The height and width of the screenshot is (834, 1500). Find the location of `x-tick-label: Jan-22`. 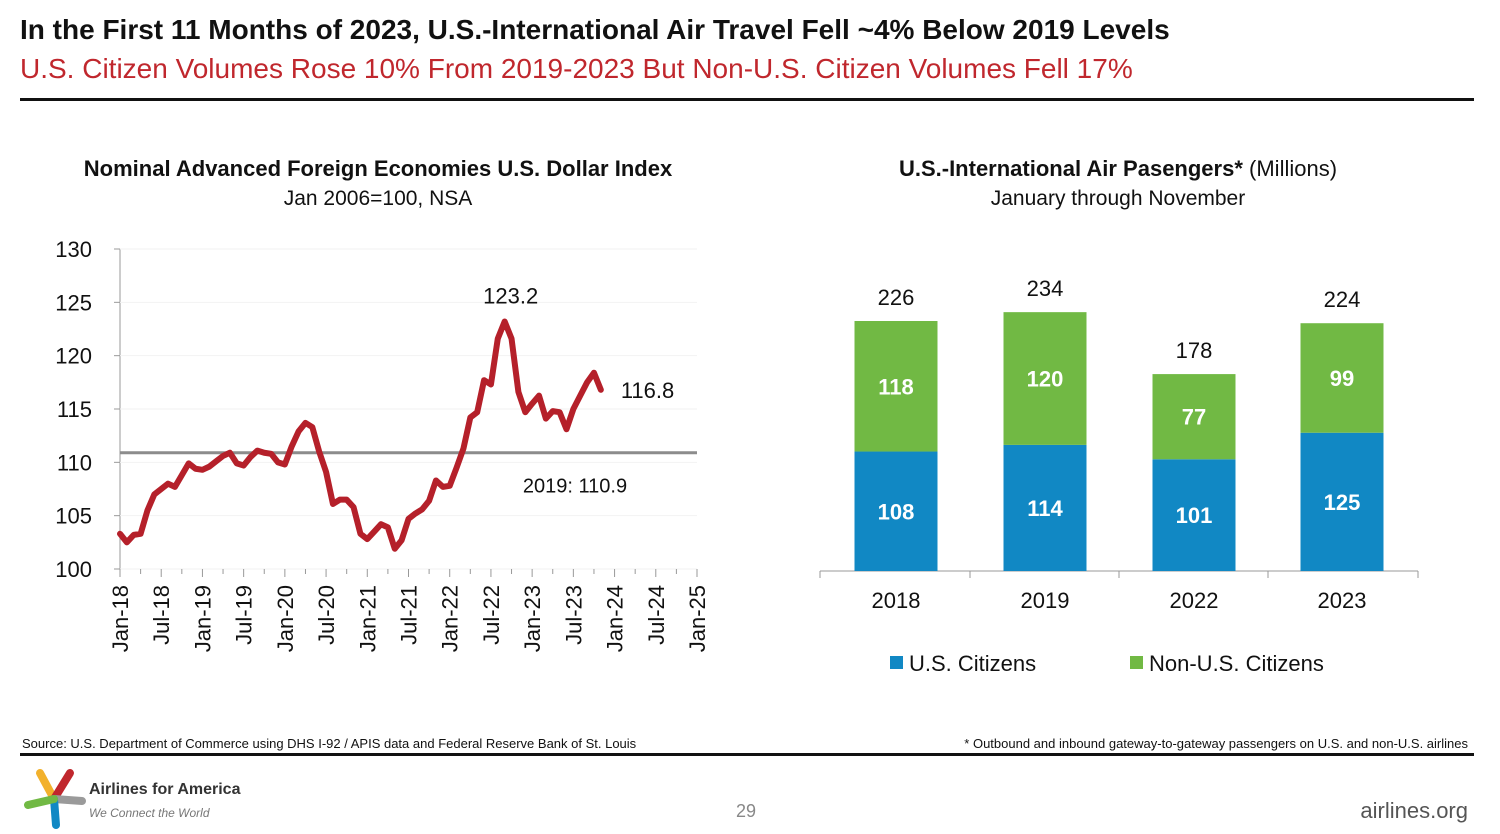

x-tick-label: Jan-22 is located at coordinates (450, 618).